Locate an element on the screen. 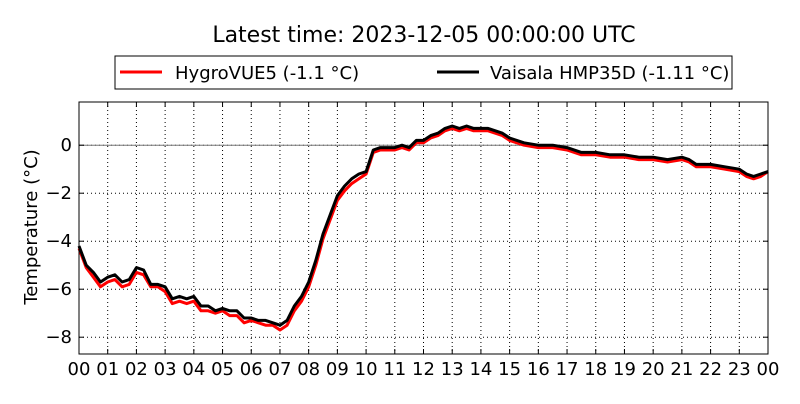 The image size is (800, 404). x-tick-label: 01 is located at coordinates (107, 369).